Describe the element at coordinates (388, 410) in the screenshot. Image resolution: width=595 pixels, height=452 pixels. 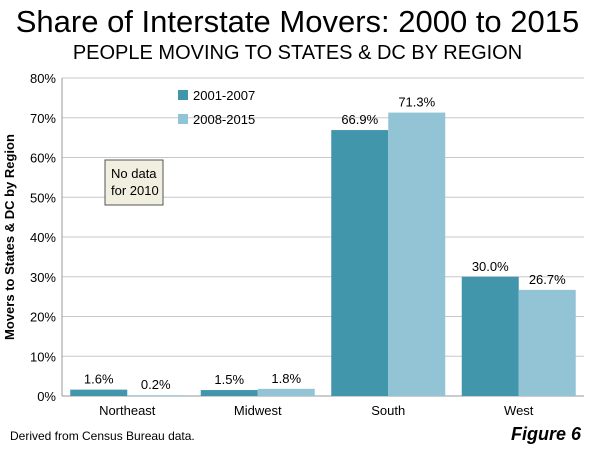
I see `x-tick-label: South` at that location.